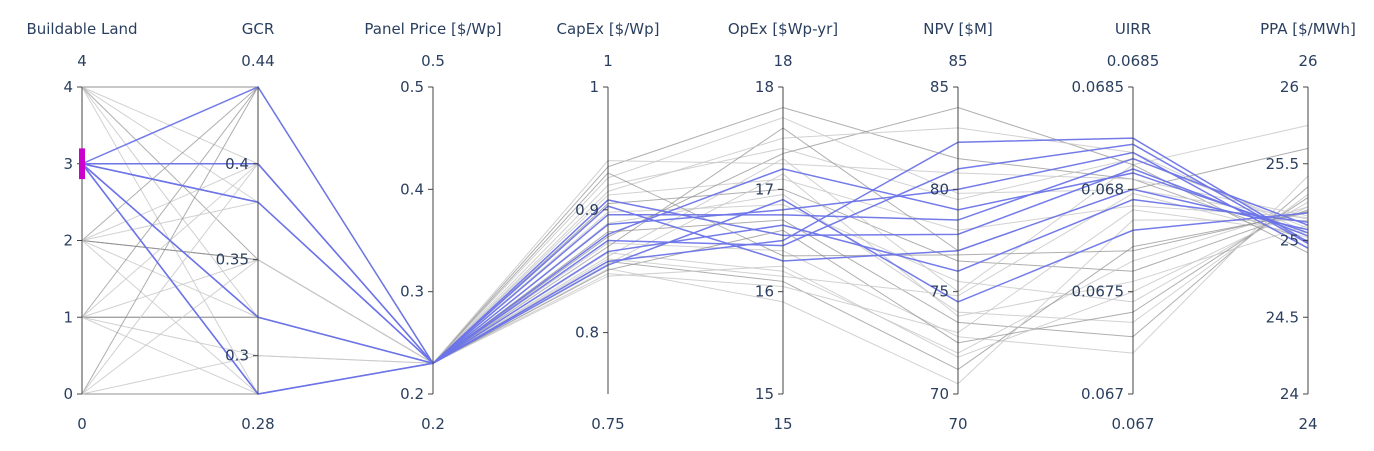  What do you see at coordinates (82, 61) in the screenshot?
I see `axis-range-top-land: 4` at bounding box center [82, 61].